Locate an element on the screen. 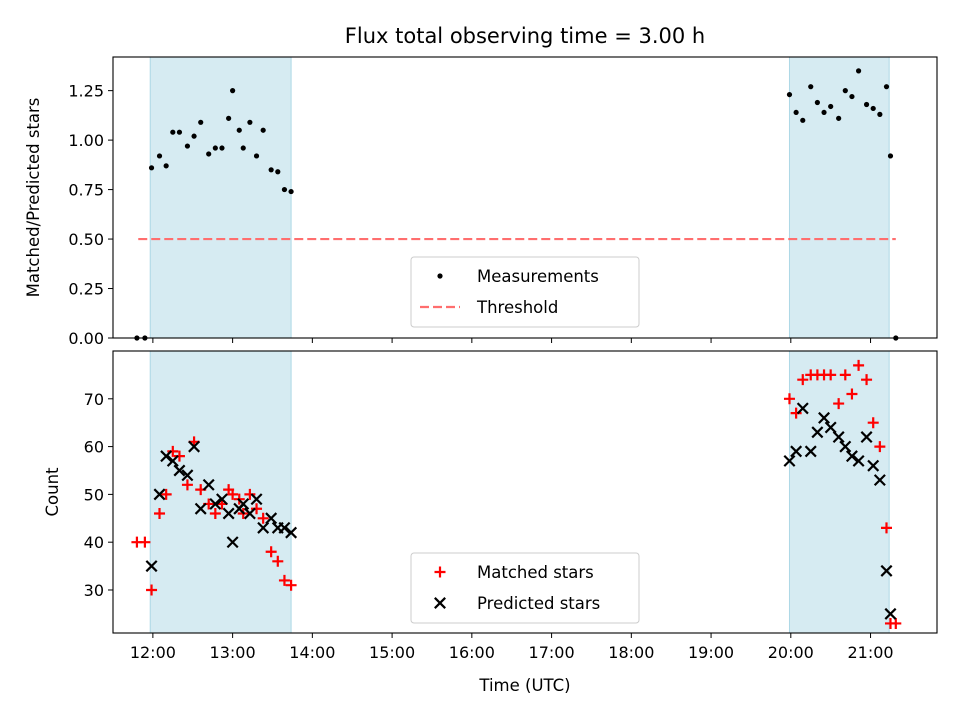 The image size is (960, 720). x-tick-label: 15:00 is located at coordinates (392, 652).